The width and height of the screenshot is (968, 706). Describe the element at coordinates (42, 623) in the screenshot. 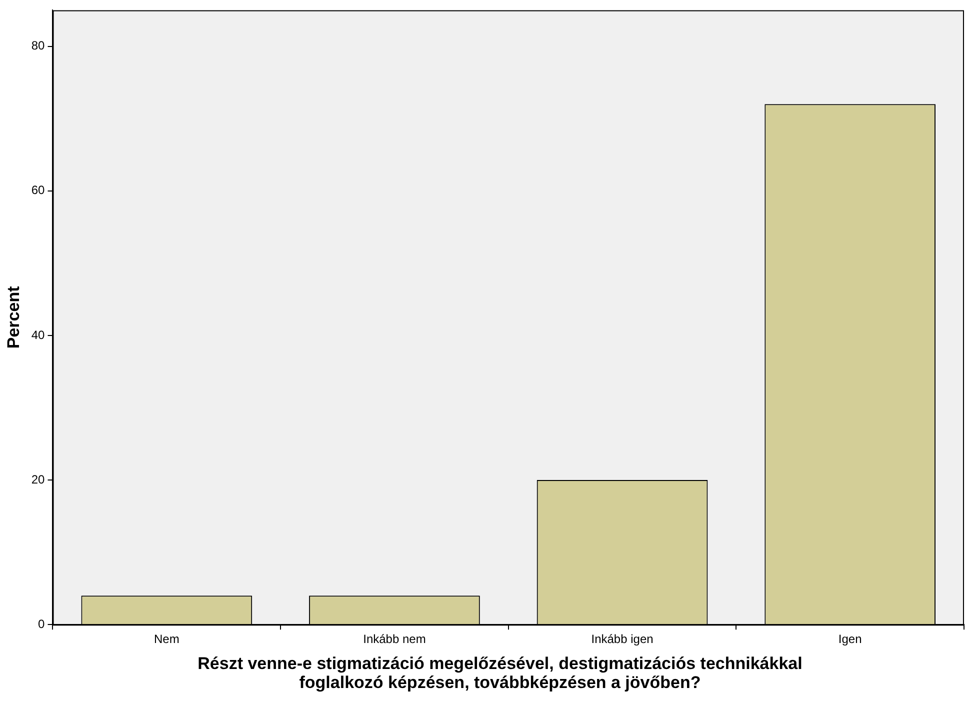

I see `y-tick-label: 0` at that location.